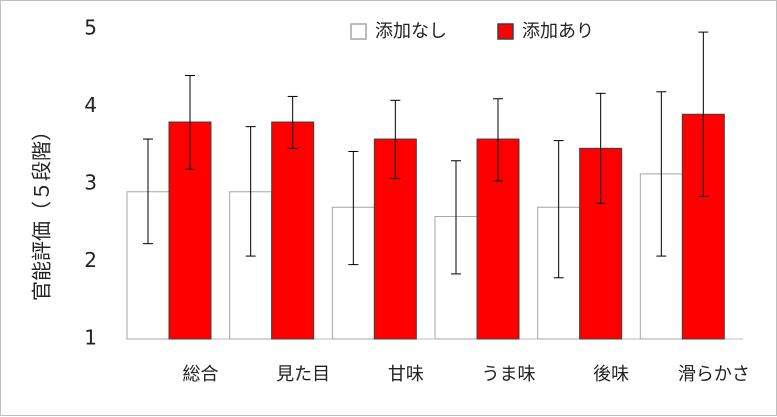  What do you see at coordinates (411, 31) in the screenshot?
I see `legend-label: 添加なし` at bounding box center [411, 31].